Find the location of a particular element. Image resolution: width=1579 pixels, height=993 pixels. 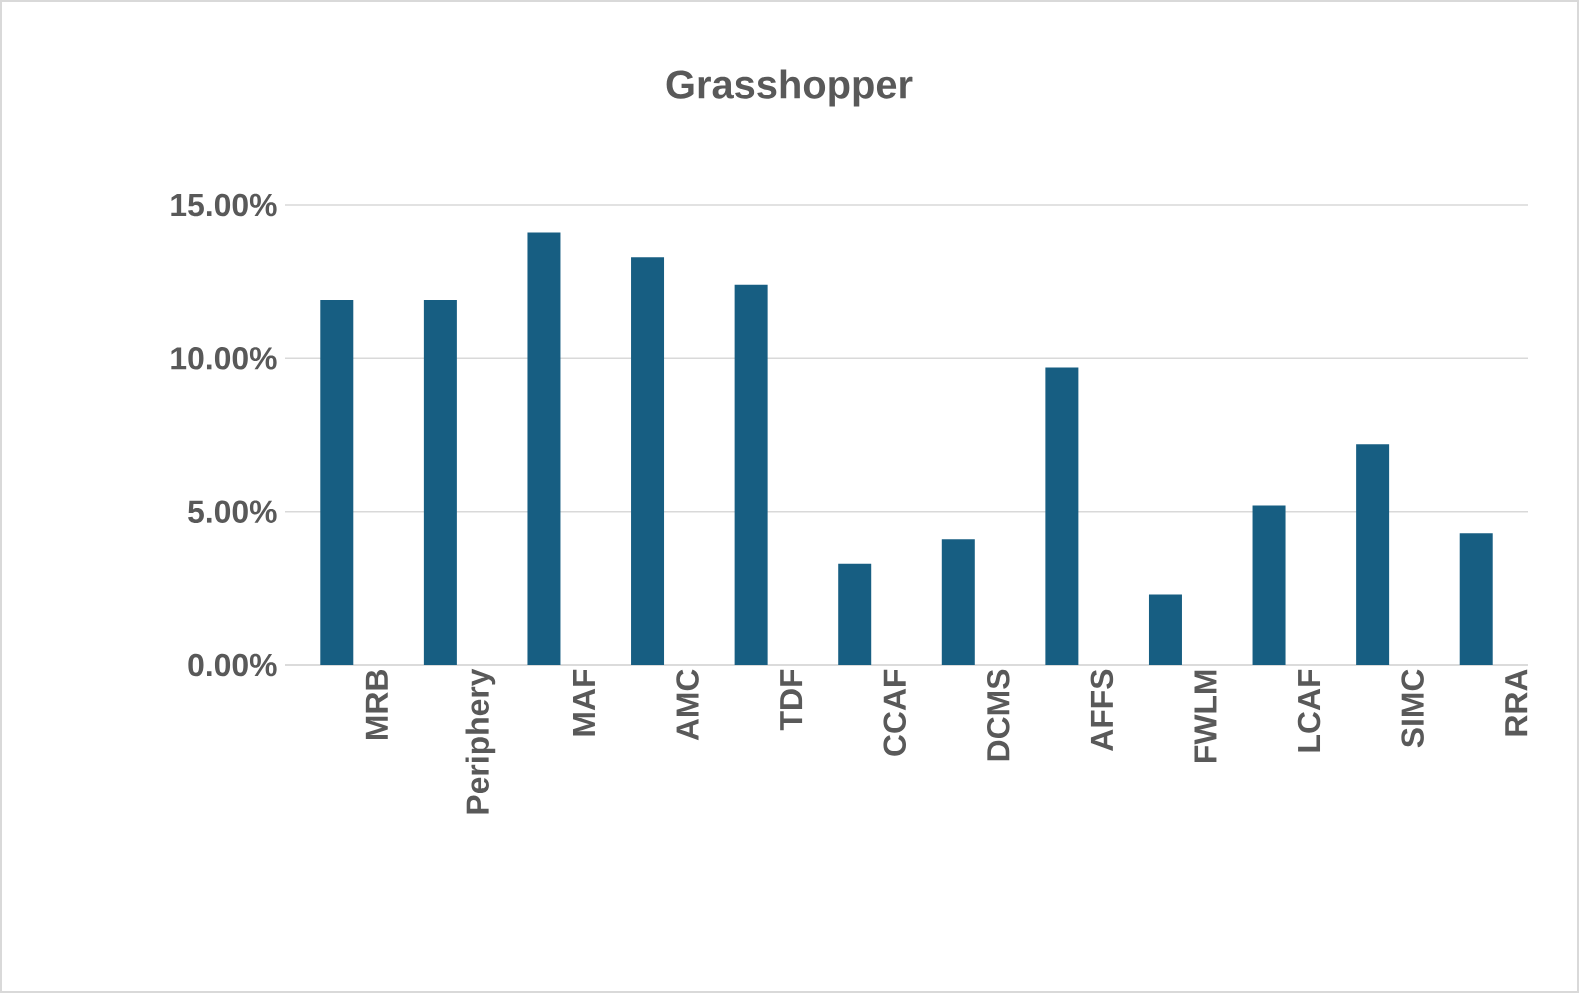

x-tick-label: AMC is located at coordinates (687, 705).